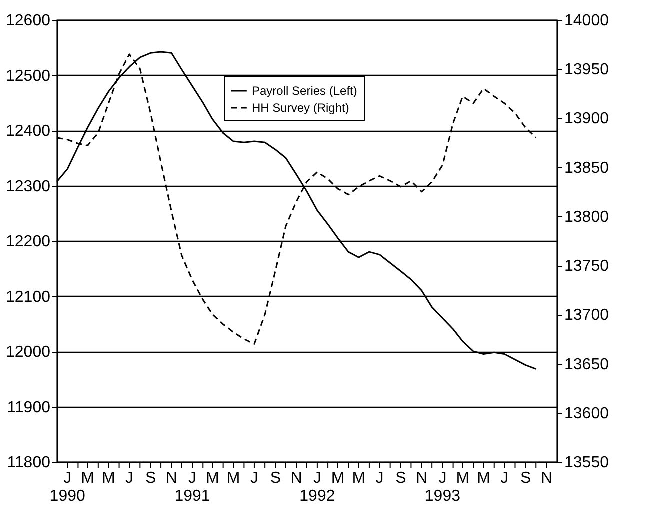 Image resolution: width=645 pixels, height=517 pixels. I want to click on y-tick-label: 12600, so click(28, 21).